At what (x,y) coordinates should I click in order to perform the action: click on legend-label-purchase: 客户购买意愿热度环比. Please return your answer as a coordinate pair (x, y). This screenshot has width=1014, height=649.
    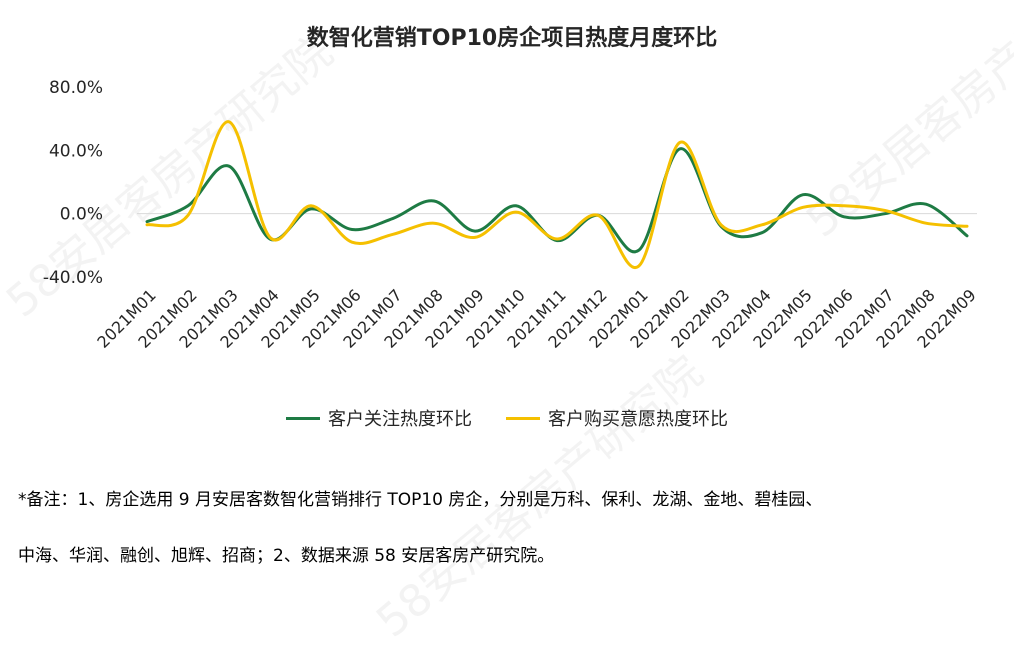
    Looking at the image, I should click on (638, 419).